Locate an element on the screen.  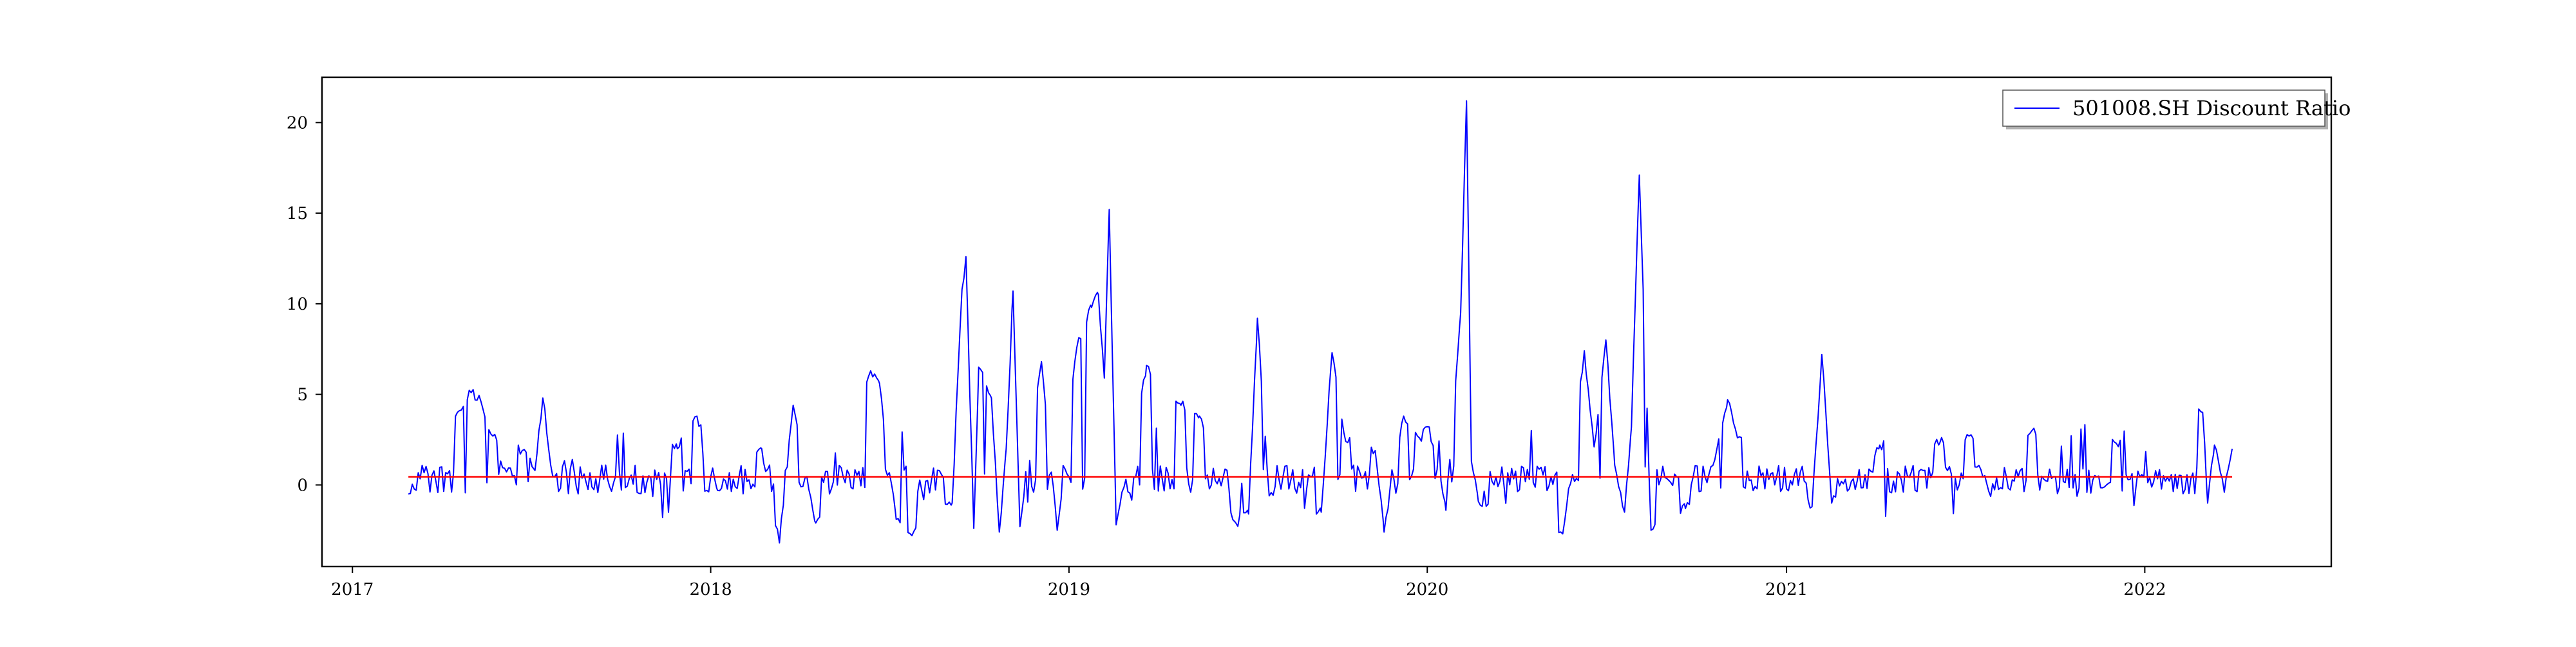
x-tick-label: 2022 is located at coordinates (2144, 590).